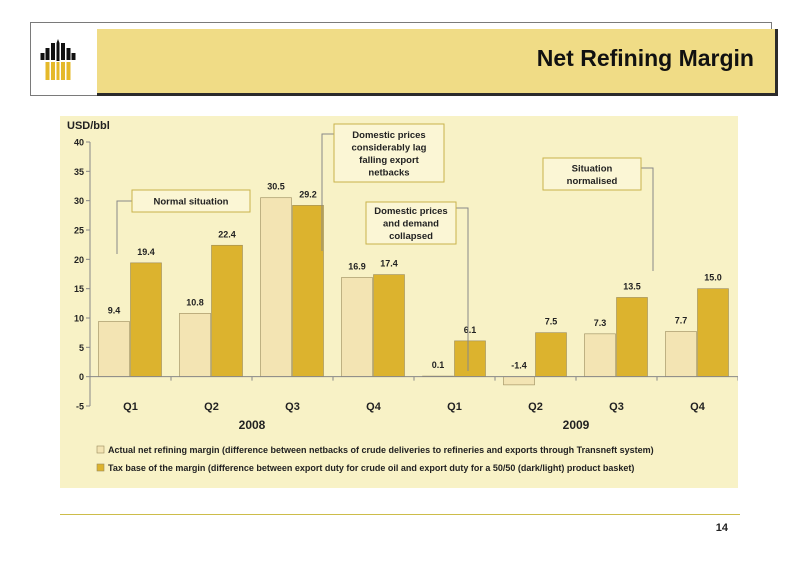 The width and height of the screenshot is (800, 566). What do you see at coordinates (388, 172) in the screenshot?
I see `annotation-text: netbacks` at bounding box center [388, 172].